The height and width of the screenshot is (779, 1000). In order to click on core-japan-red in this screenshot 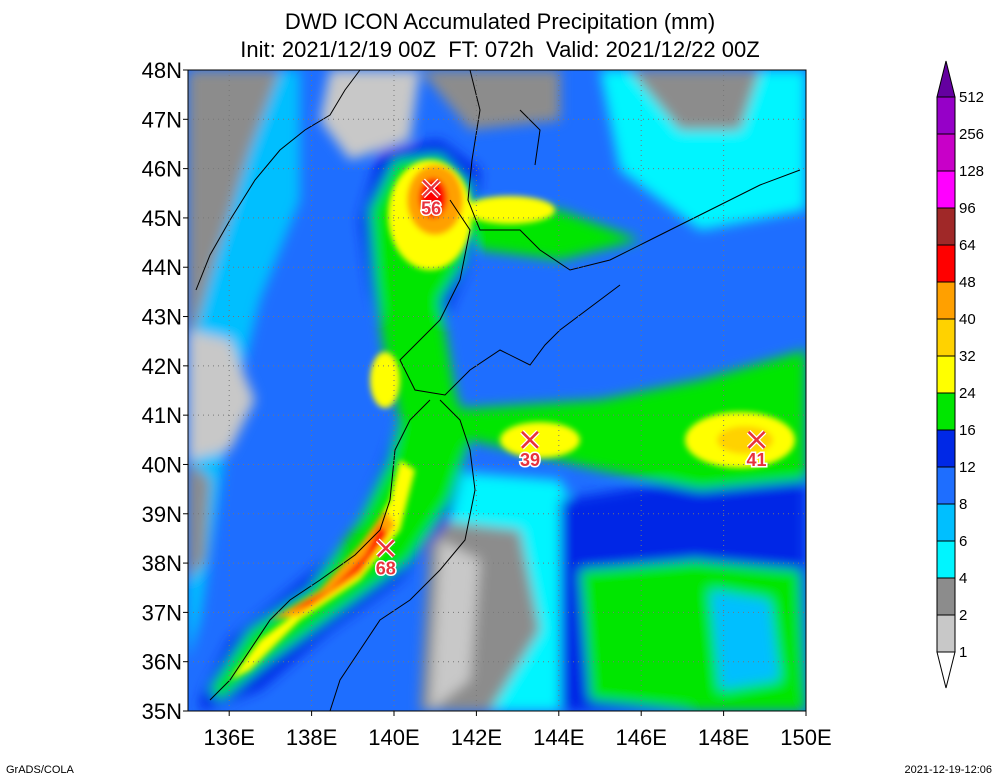, I will do `click(339, 567)`.